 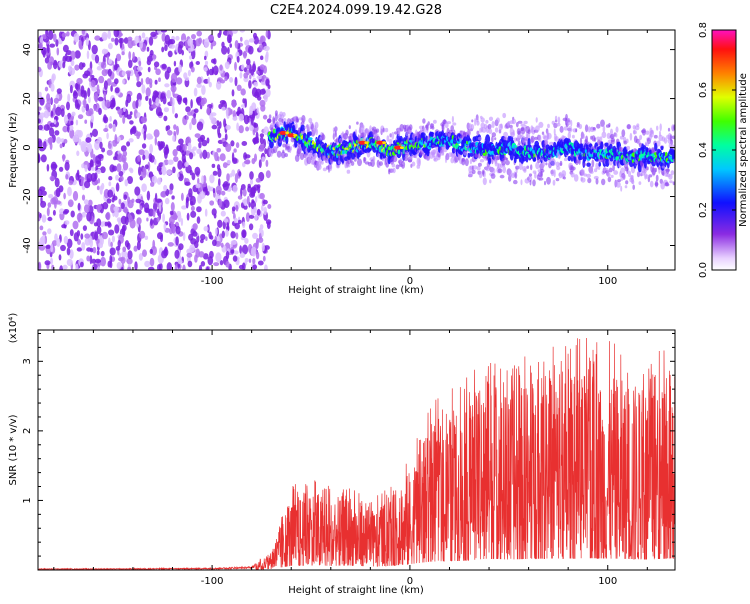 What do you see at coordinates (27, 245) in the screenshot?
I see `y-tick-label: -40` at bounding box center [27, 245].